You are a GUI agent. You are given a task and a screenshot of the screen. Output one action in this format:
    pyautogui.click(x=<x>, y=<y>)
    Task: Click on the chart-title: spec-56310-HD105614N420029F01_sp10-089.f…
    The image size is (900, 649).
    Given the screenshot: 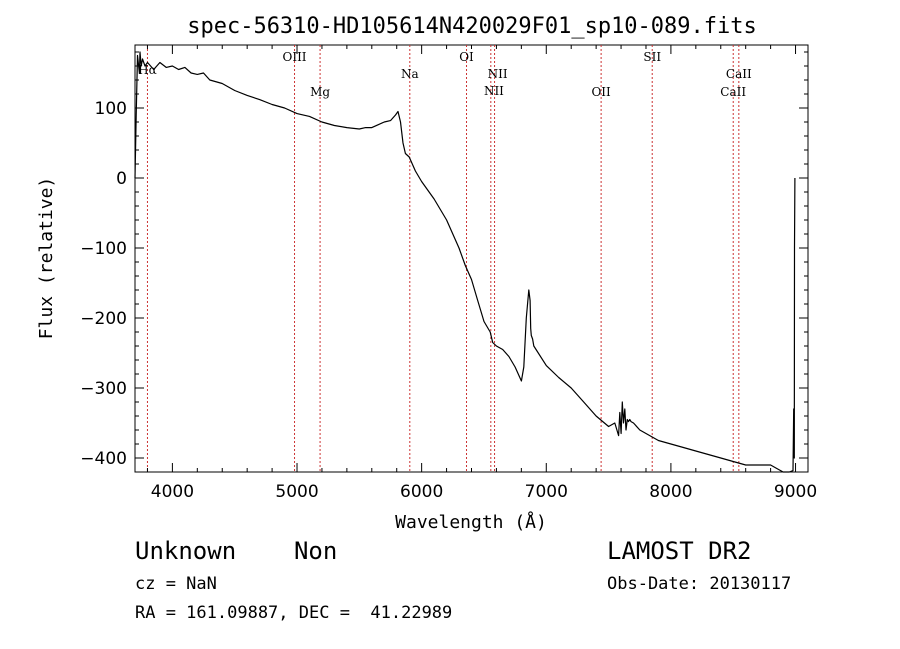 What is the action you would take?
    pyautogui.click(x=472, y=26)
    